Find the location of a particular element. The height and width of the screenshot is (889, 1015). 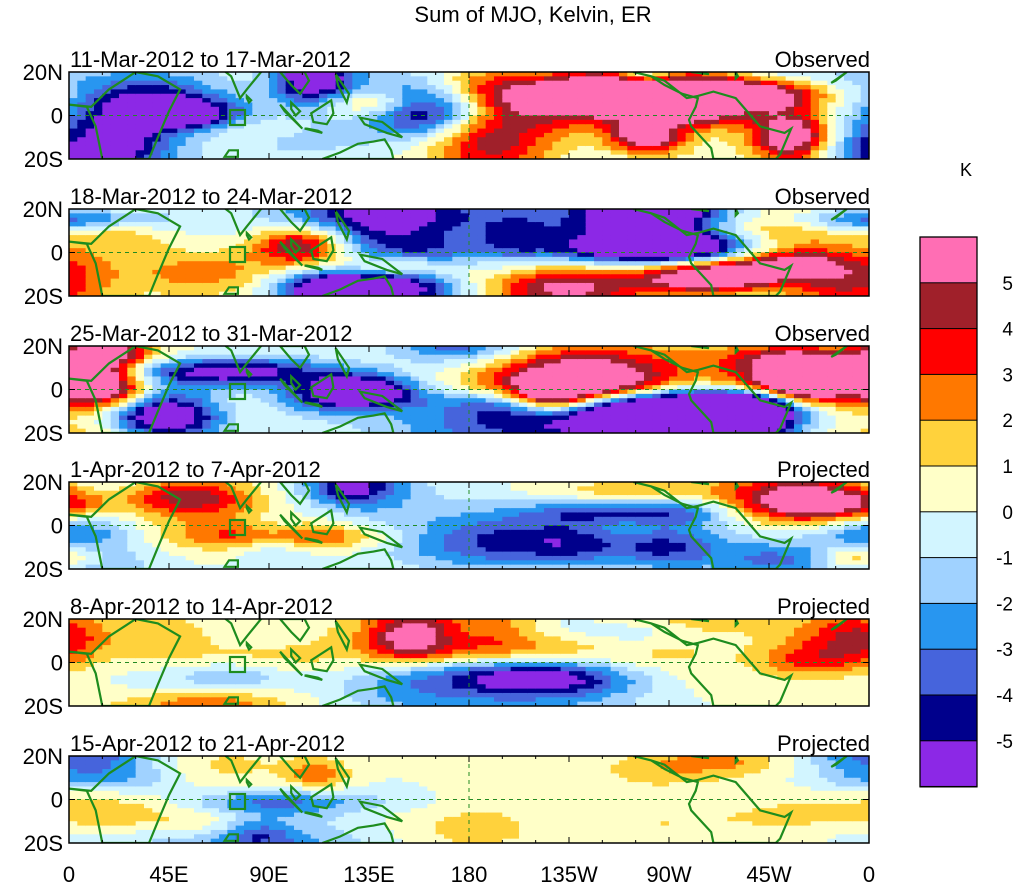

coastline is located at coordinates (713, 115).